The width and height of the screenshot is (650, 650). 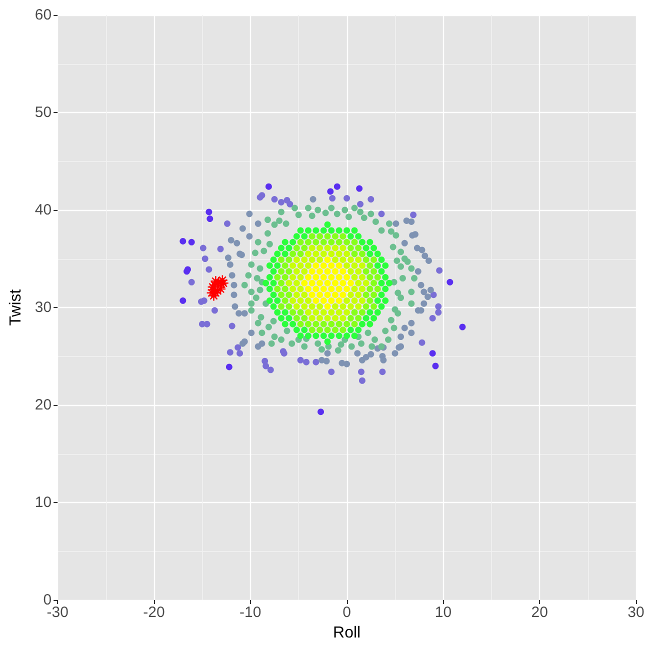 I want to click on y-tick-label: 40, so click(x=43, y=210).